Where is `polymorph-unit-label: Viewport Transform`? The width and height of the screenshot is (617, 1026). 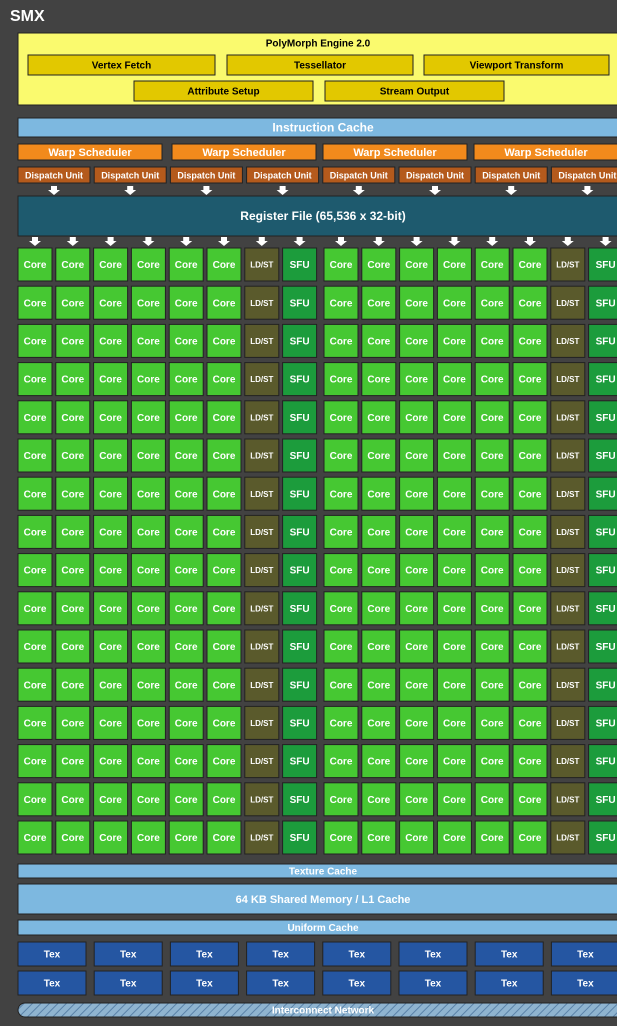
polymorph-unit-label: Viewport Transform is located at coordinates (517, 66).